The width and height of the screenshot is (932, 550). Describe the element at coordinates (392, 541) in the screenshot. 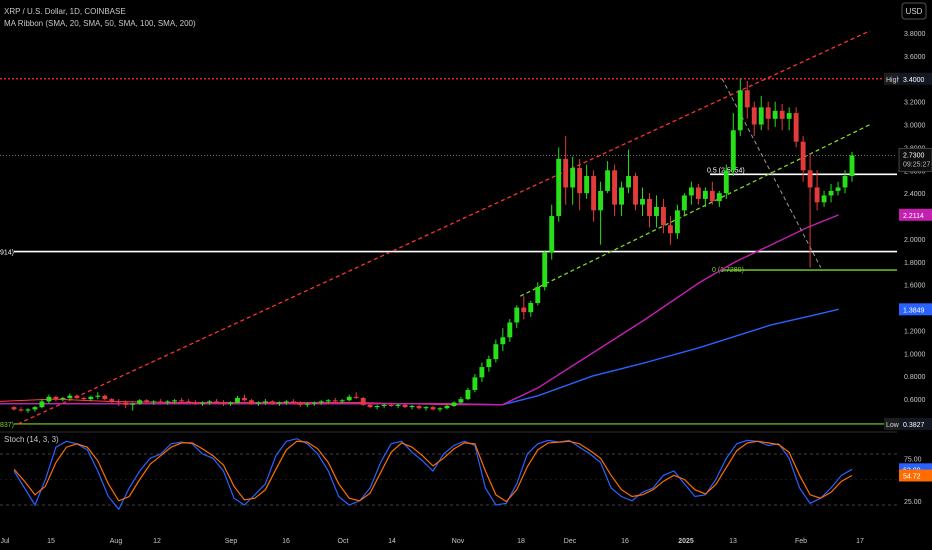

I see `x-tick-label: 14` at that location.